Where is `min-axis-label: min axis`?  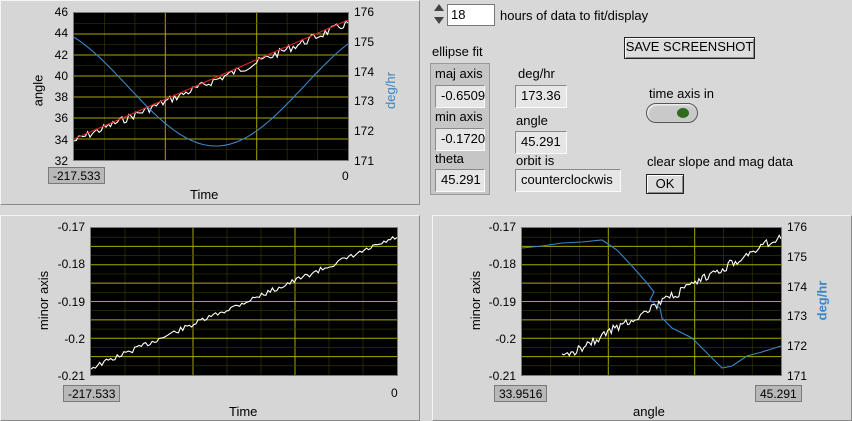
min-axis-label: min axis is located at coordinates (459, 116).